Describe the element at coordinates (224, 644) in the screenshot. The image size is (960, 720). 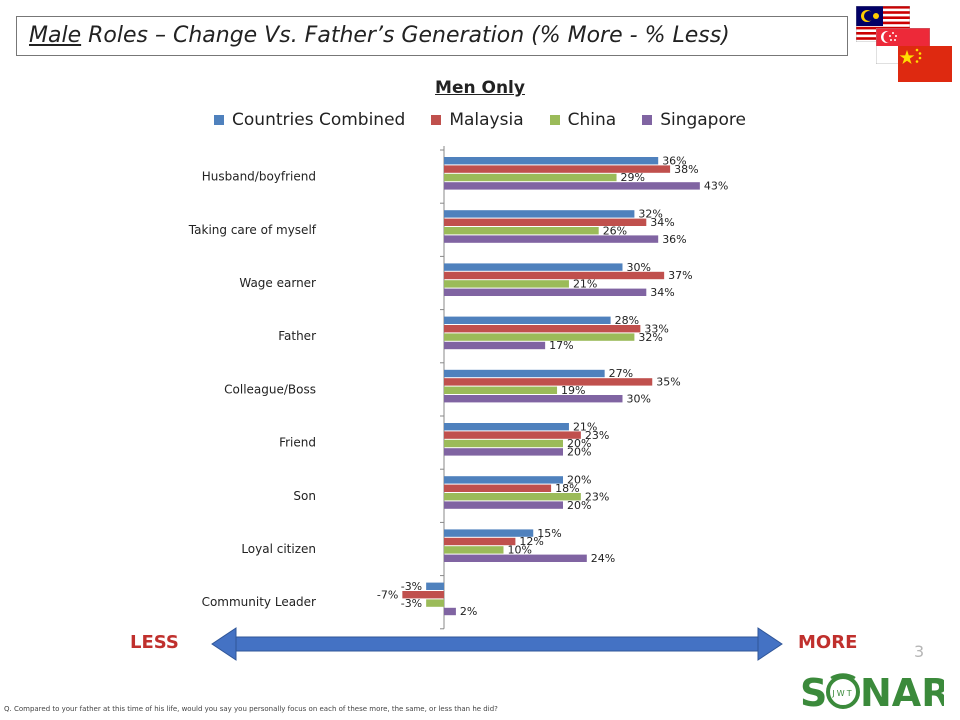
I see `left-arrowhead-icon` at that location.